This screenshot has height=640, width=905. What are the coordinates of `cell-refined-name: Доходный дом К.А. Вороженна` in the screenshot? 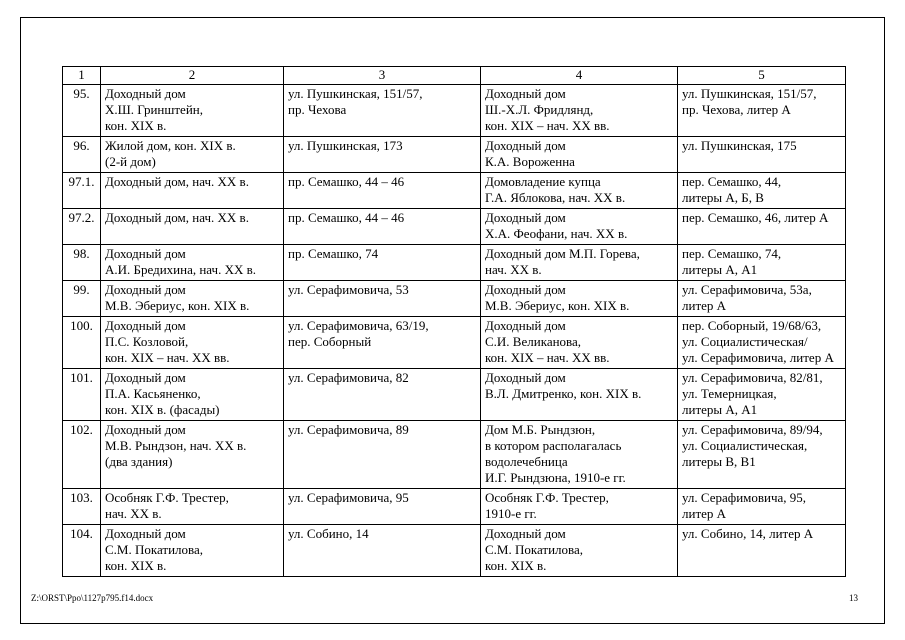 It's located at (579, 154).